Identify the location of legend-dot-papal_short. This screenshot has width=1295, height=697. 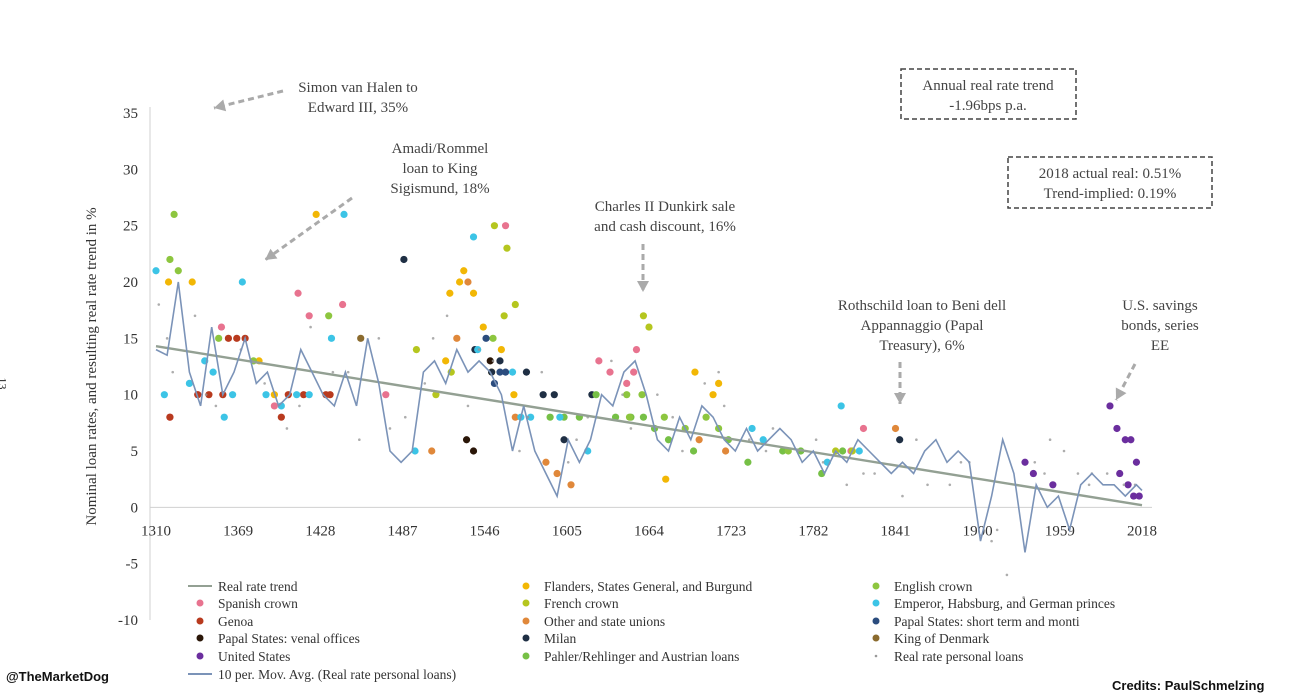
(876, 621).